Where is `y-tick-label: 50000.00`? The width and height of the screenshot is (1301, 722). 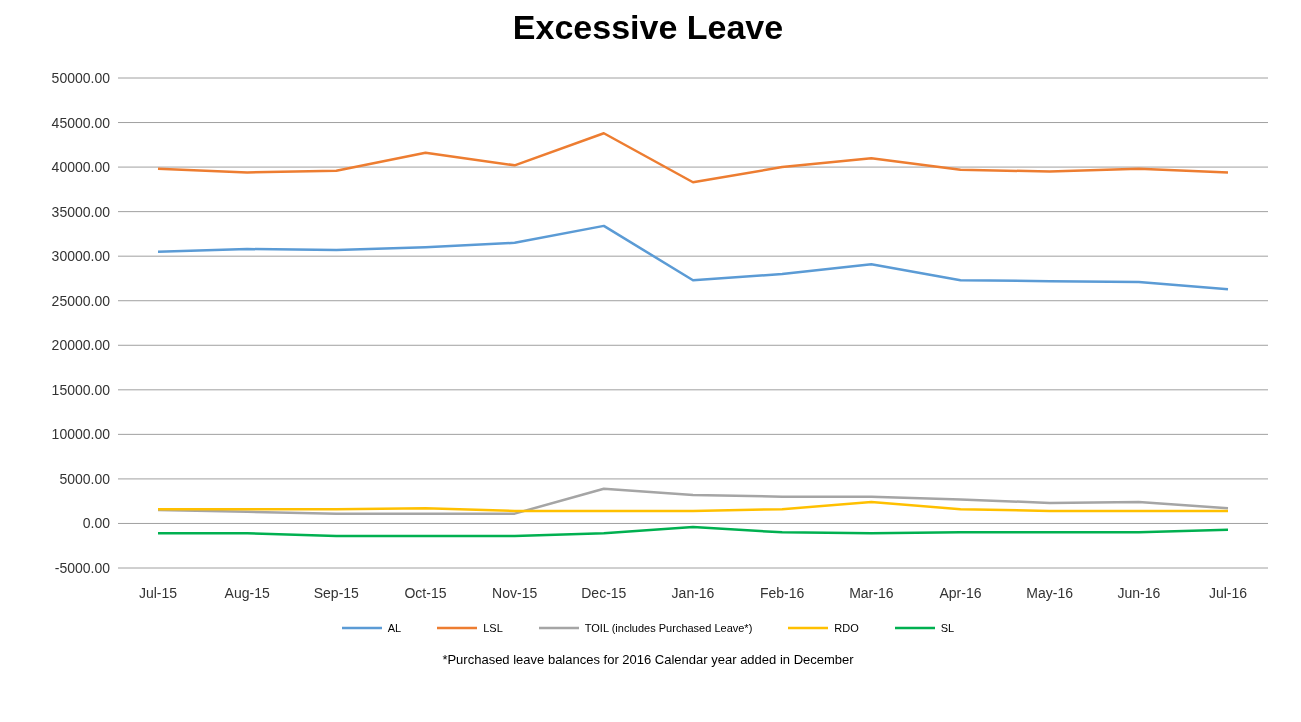 y-tick-label: 50000.00 is located at coordinates (81, 77).